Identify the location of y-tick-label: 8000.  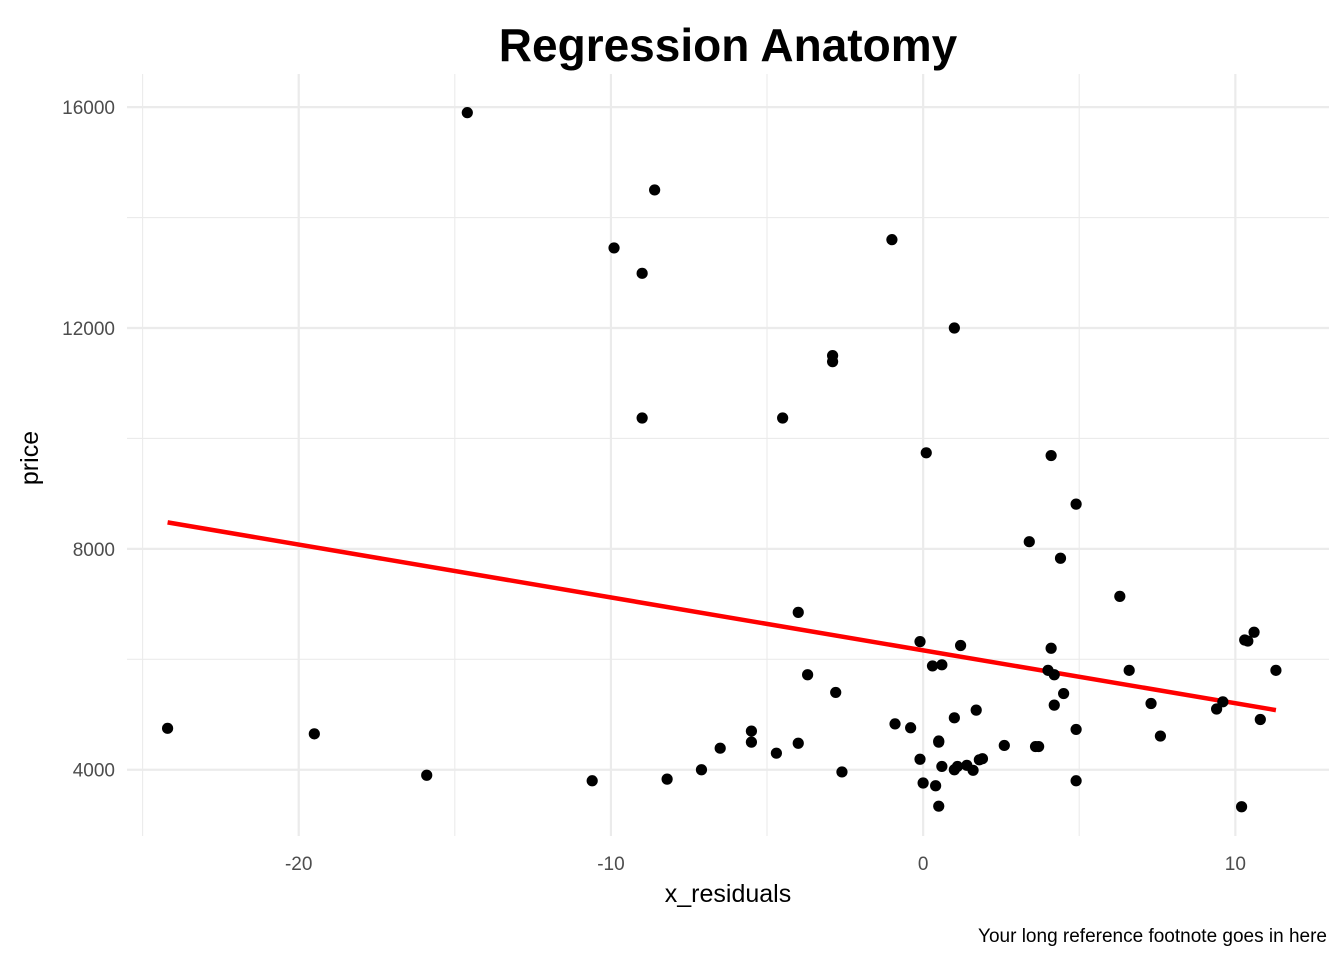
(94, 550).